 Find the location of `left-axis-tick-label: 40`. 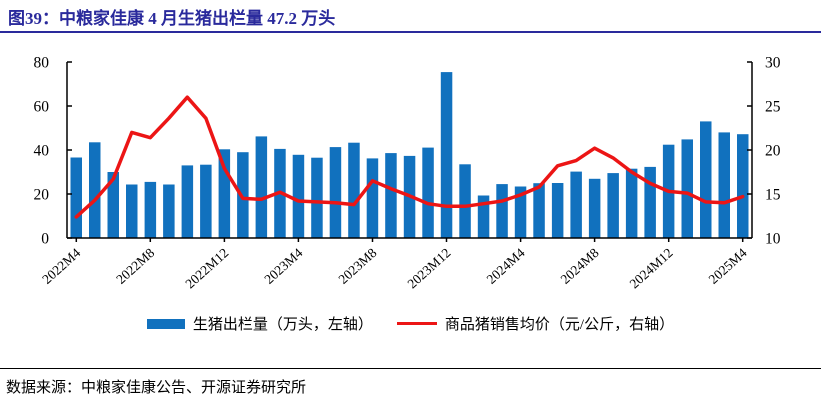

left-axis-tick-label: 40 is located at coordinates (42, 151).